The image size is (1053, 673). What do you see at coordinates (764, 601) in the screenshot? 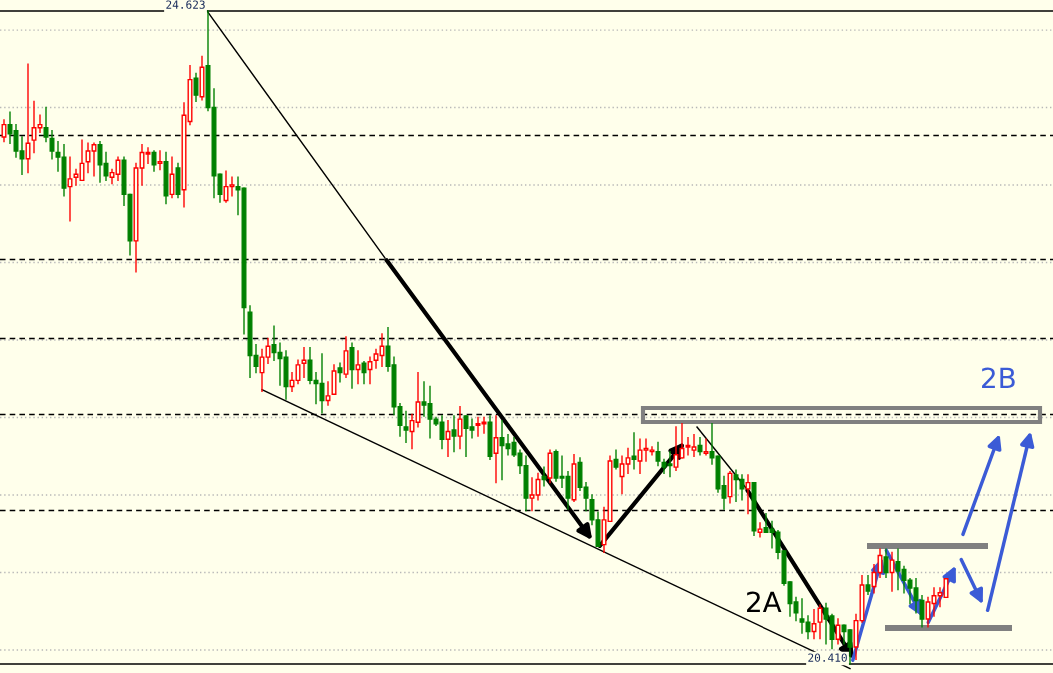
I see `annotation: 2A` at bounding box center [764, 601].